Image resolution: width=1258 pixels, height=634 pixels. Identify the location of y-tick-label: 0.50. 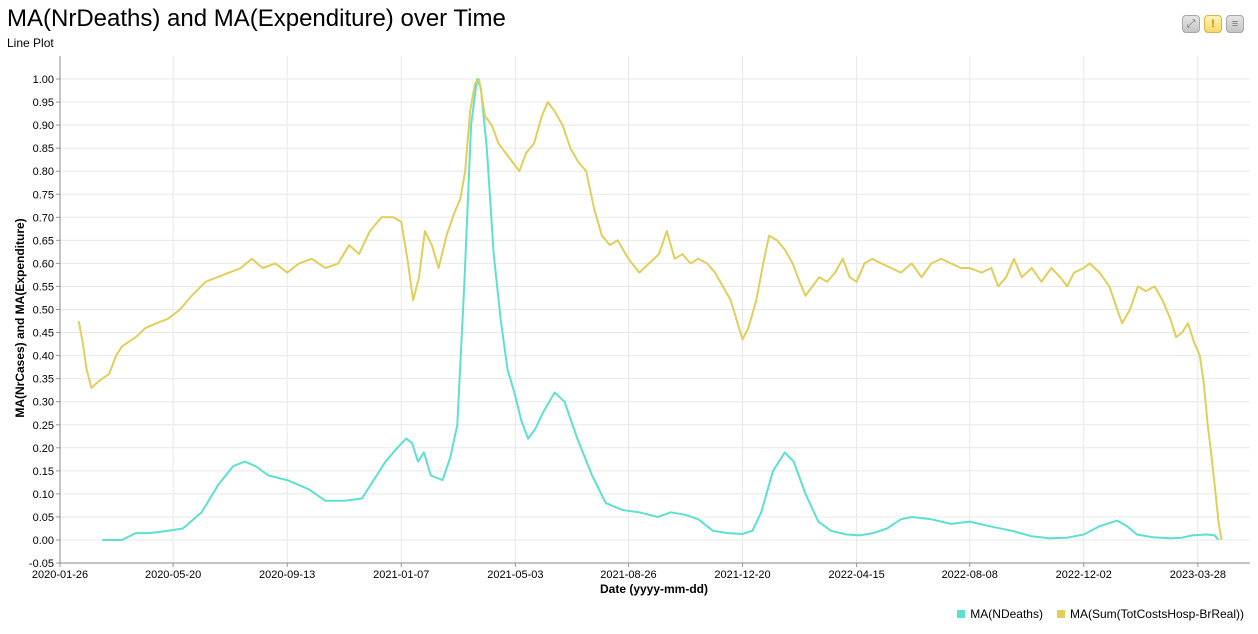
(43, 311).